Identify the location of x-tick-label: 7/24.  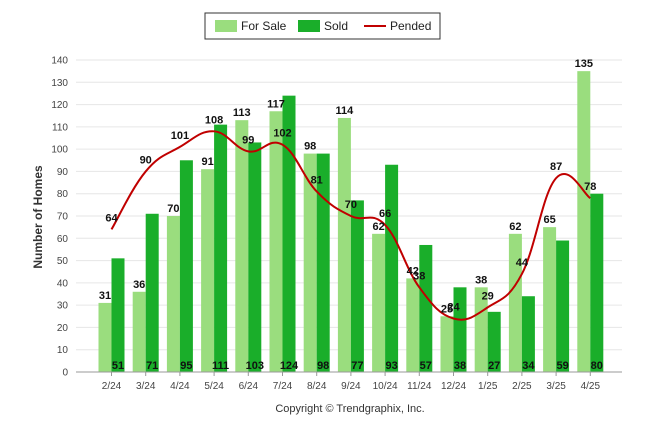
(283, 386).